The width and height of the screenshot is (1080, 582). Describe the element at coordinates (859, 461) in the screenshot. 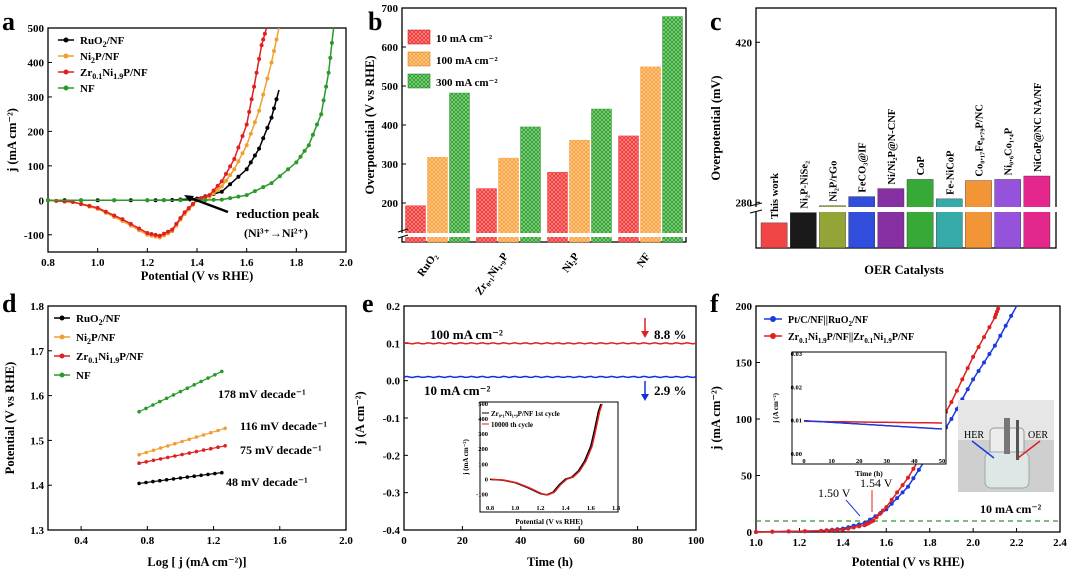

I see `f-inset-xtick: 20` at that location.